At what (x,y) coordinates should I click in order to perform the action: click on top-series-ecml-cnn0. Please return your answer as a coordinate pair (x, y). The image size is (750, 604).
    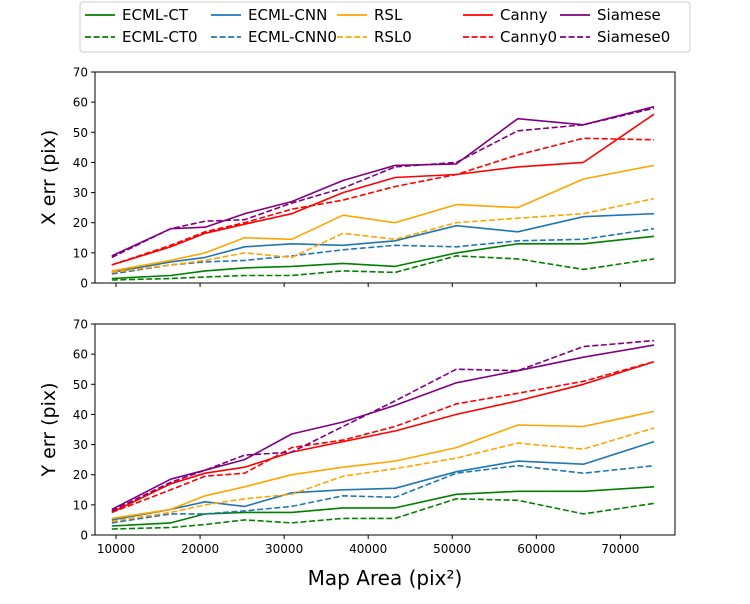
    Looking at the image, I should click on (383, 251).